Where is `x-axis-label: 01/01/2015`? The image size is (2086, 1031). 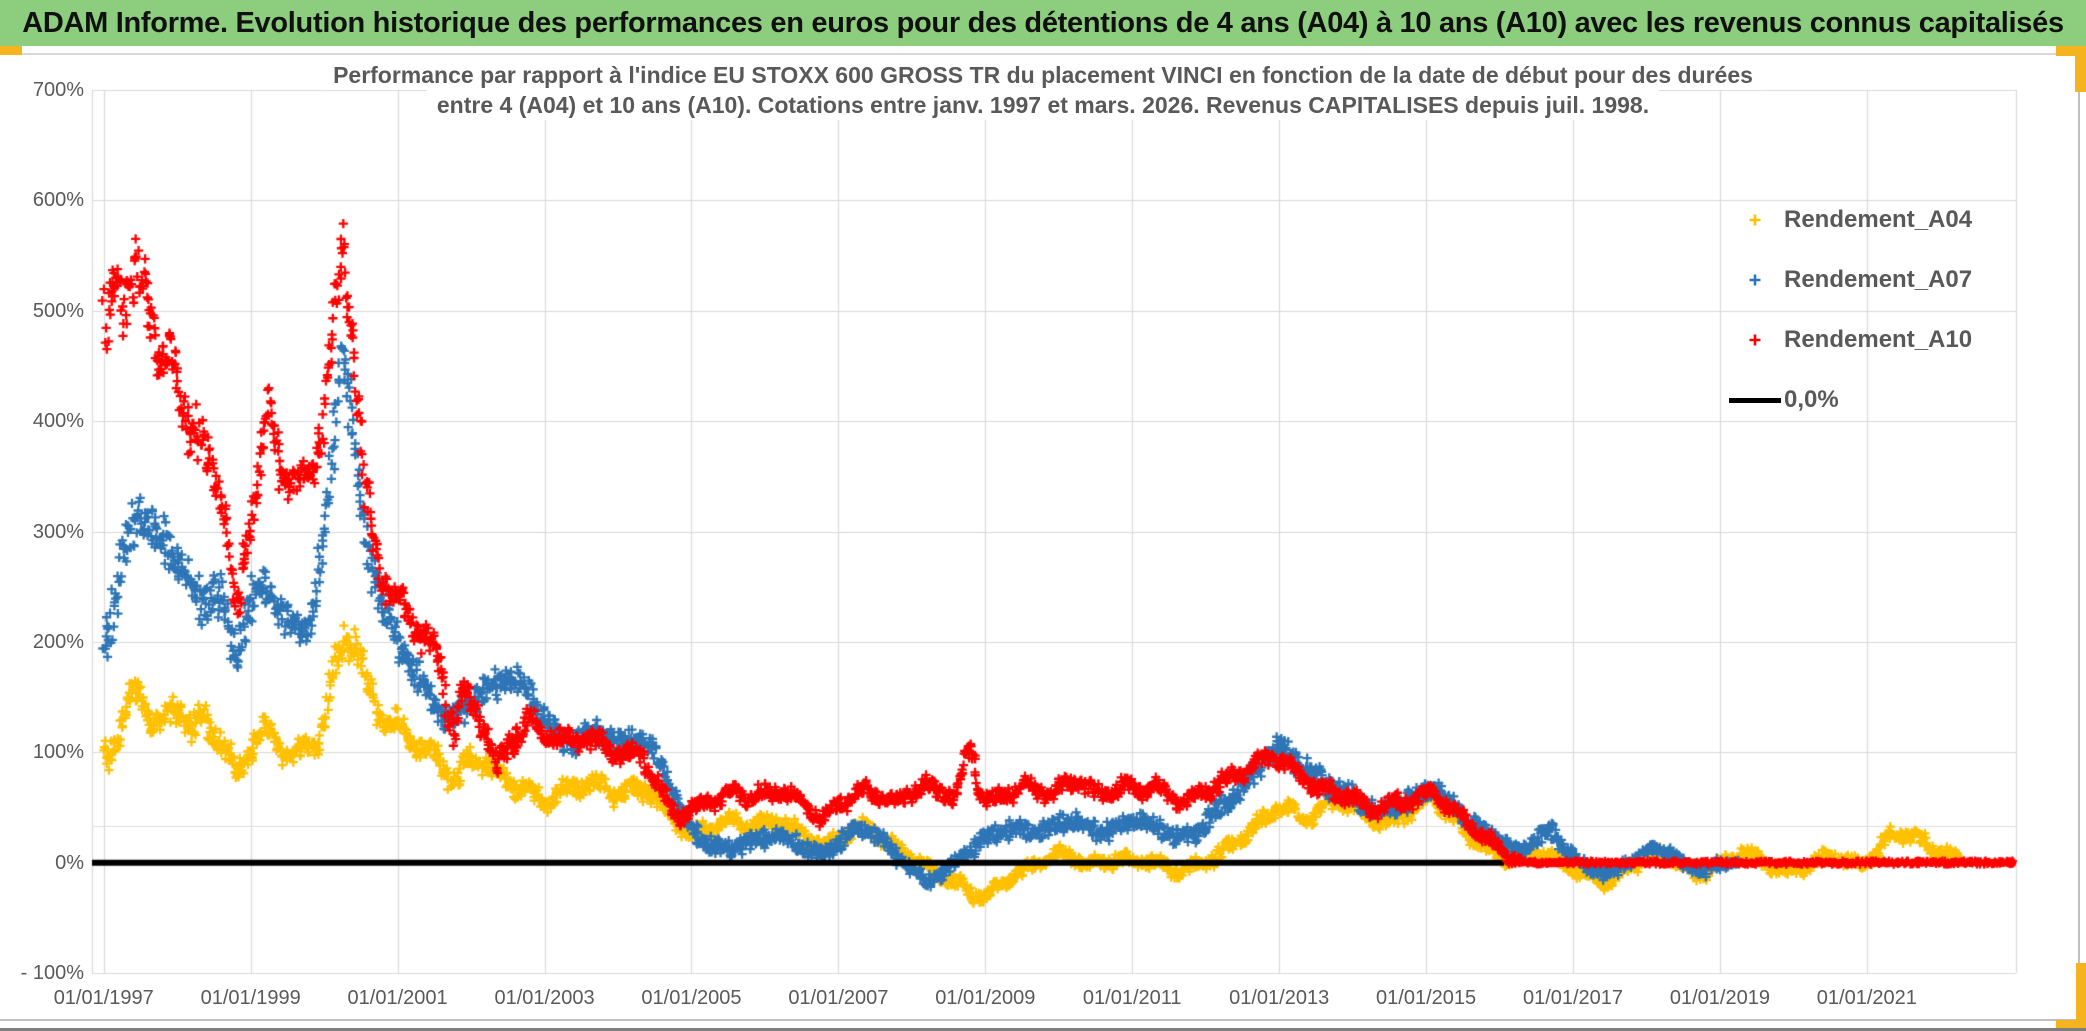
x-axis-label: 01/01/2015 is located at coordinates (1426, 998).